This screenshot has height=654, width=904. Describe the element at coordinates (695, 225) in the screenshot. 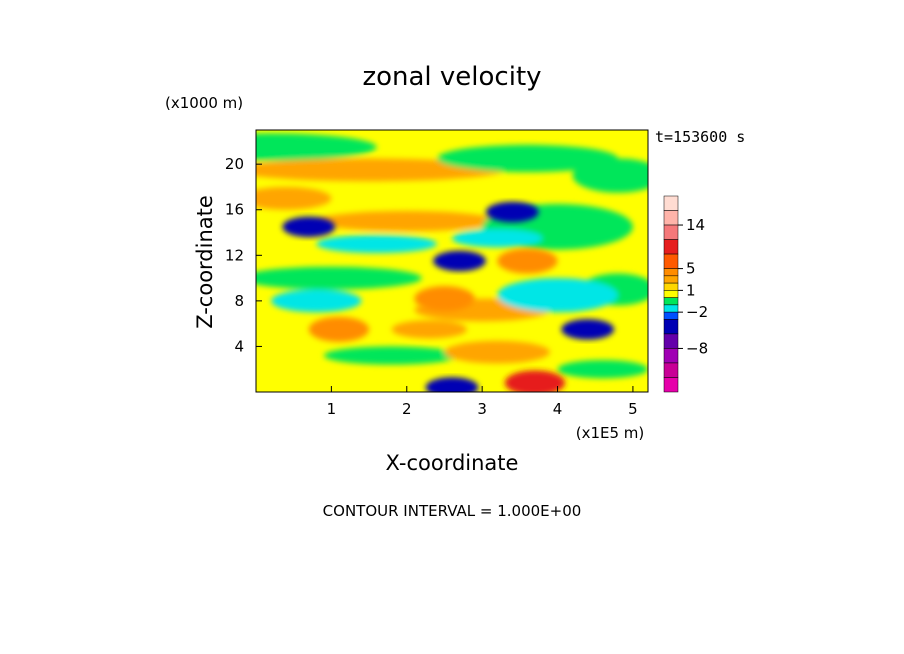

I see `colorbar-tick-label: 14` at that location.